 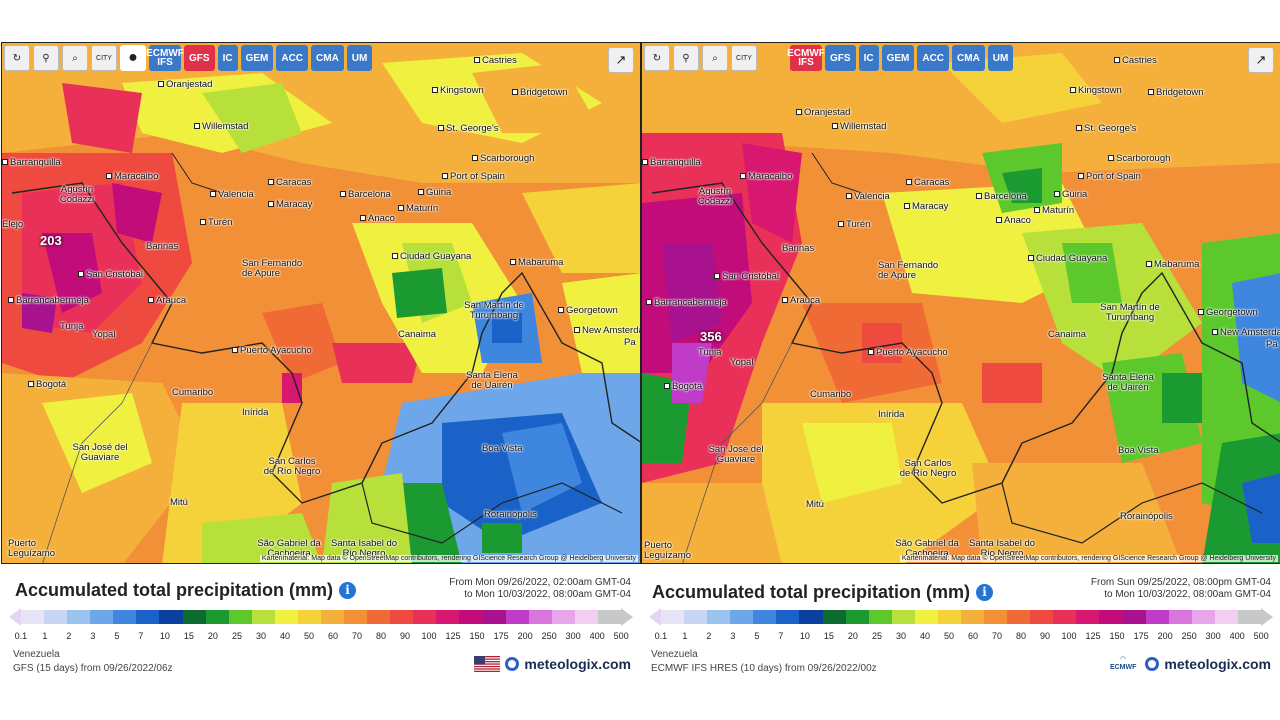 I want to click on city-label: Canaima, so click(x=1067, y=334).